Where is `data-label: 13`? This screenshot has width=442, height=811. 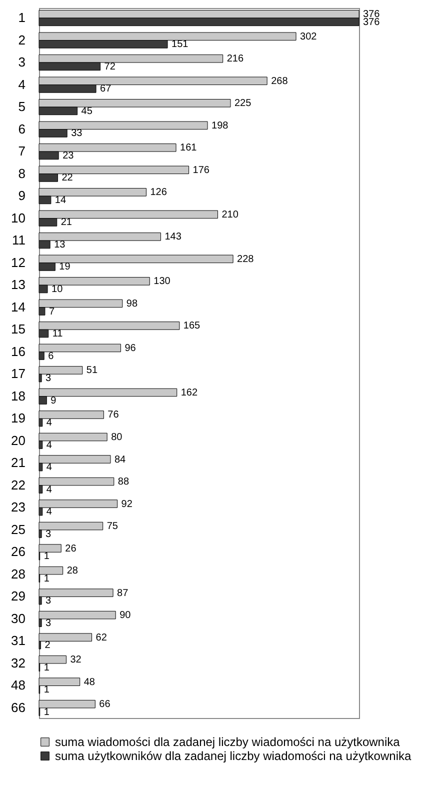 data-label: 13 is located at coordinates (60, 244).